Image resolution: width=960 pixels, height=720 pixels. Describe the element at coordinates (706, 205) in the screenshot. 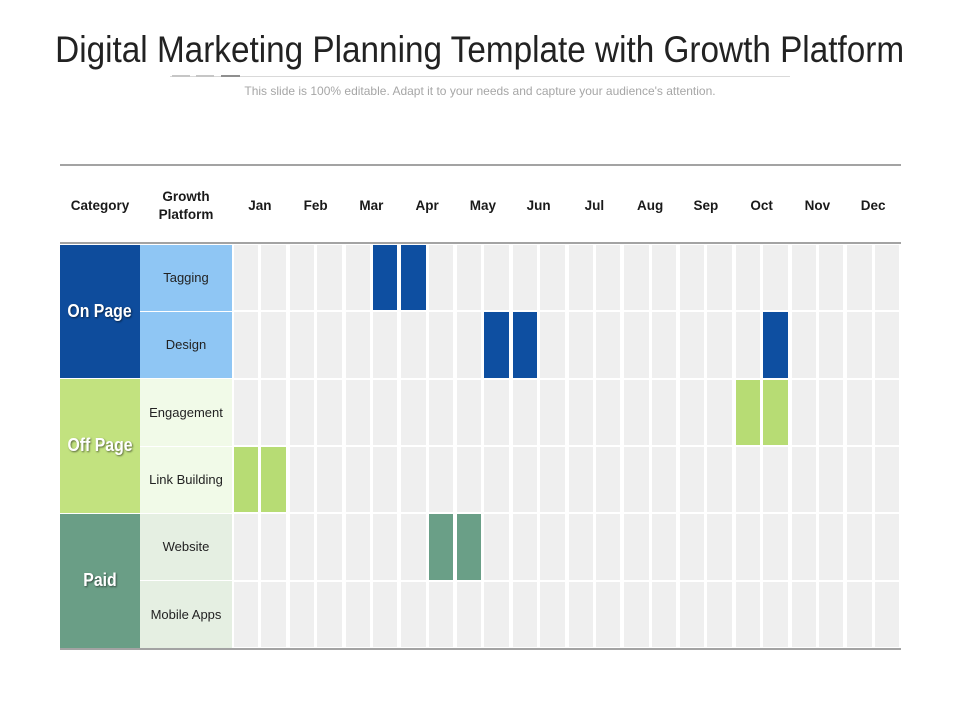

I see `month-header-sep: Sep` at that location.